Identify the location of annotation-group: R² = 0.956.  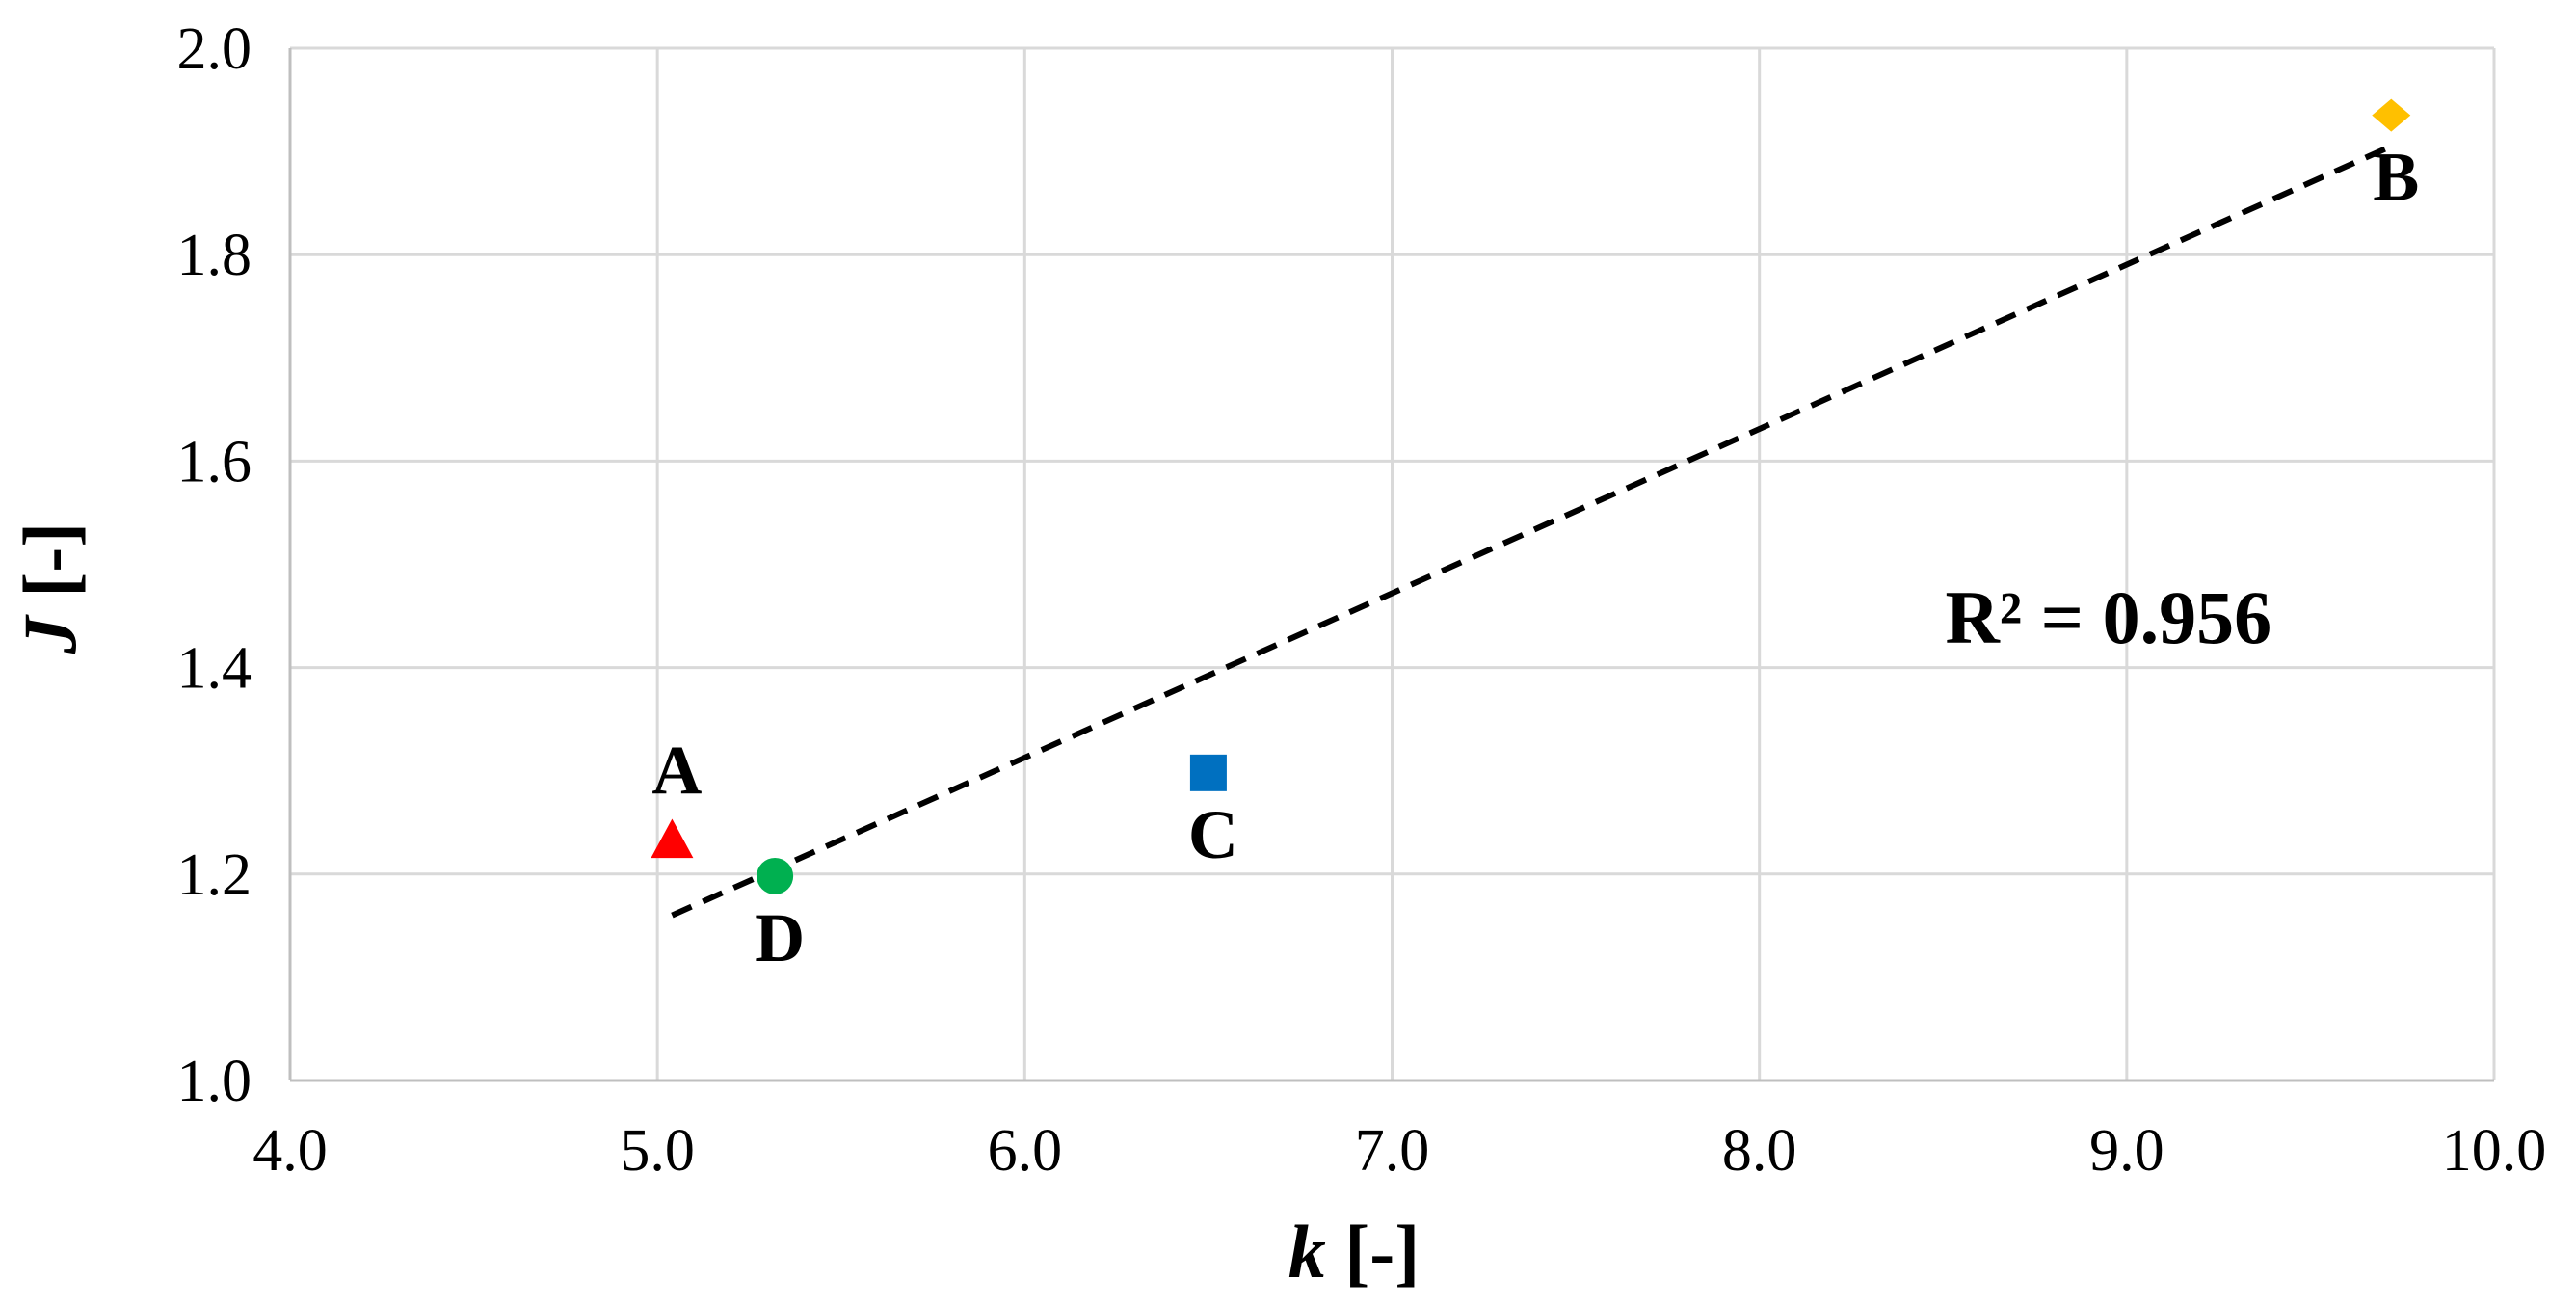
(2108, 617).